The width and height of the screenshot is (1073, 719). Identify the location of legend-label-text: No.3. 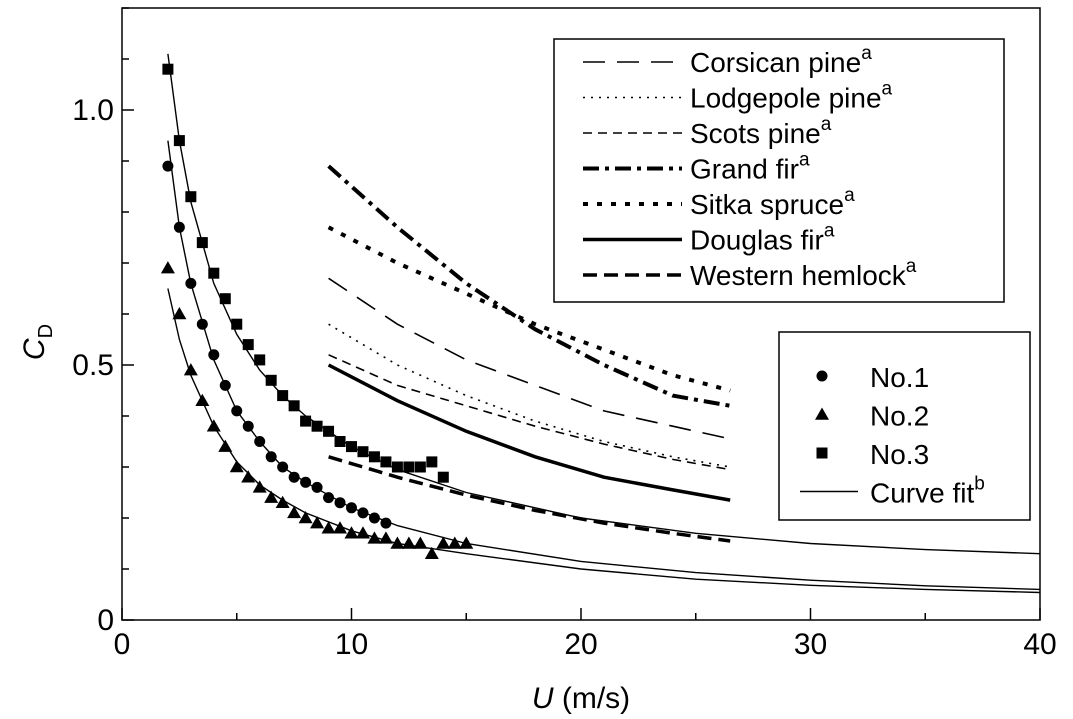
(899, 454).